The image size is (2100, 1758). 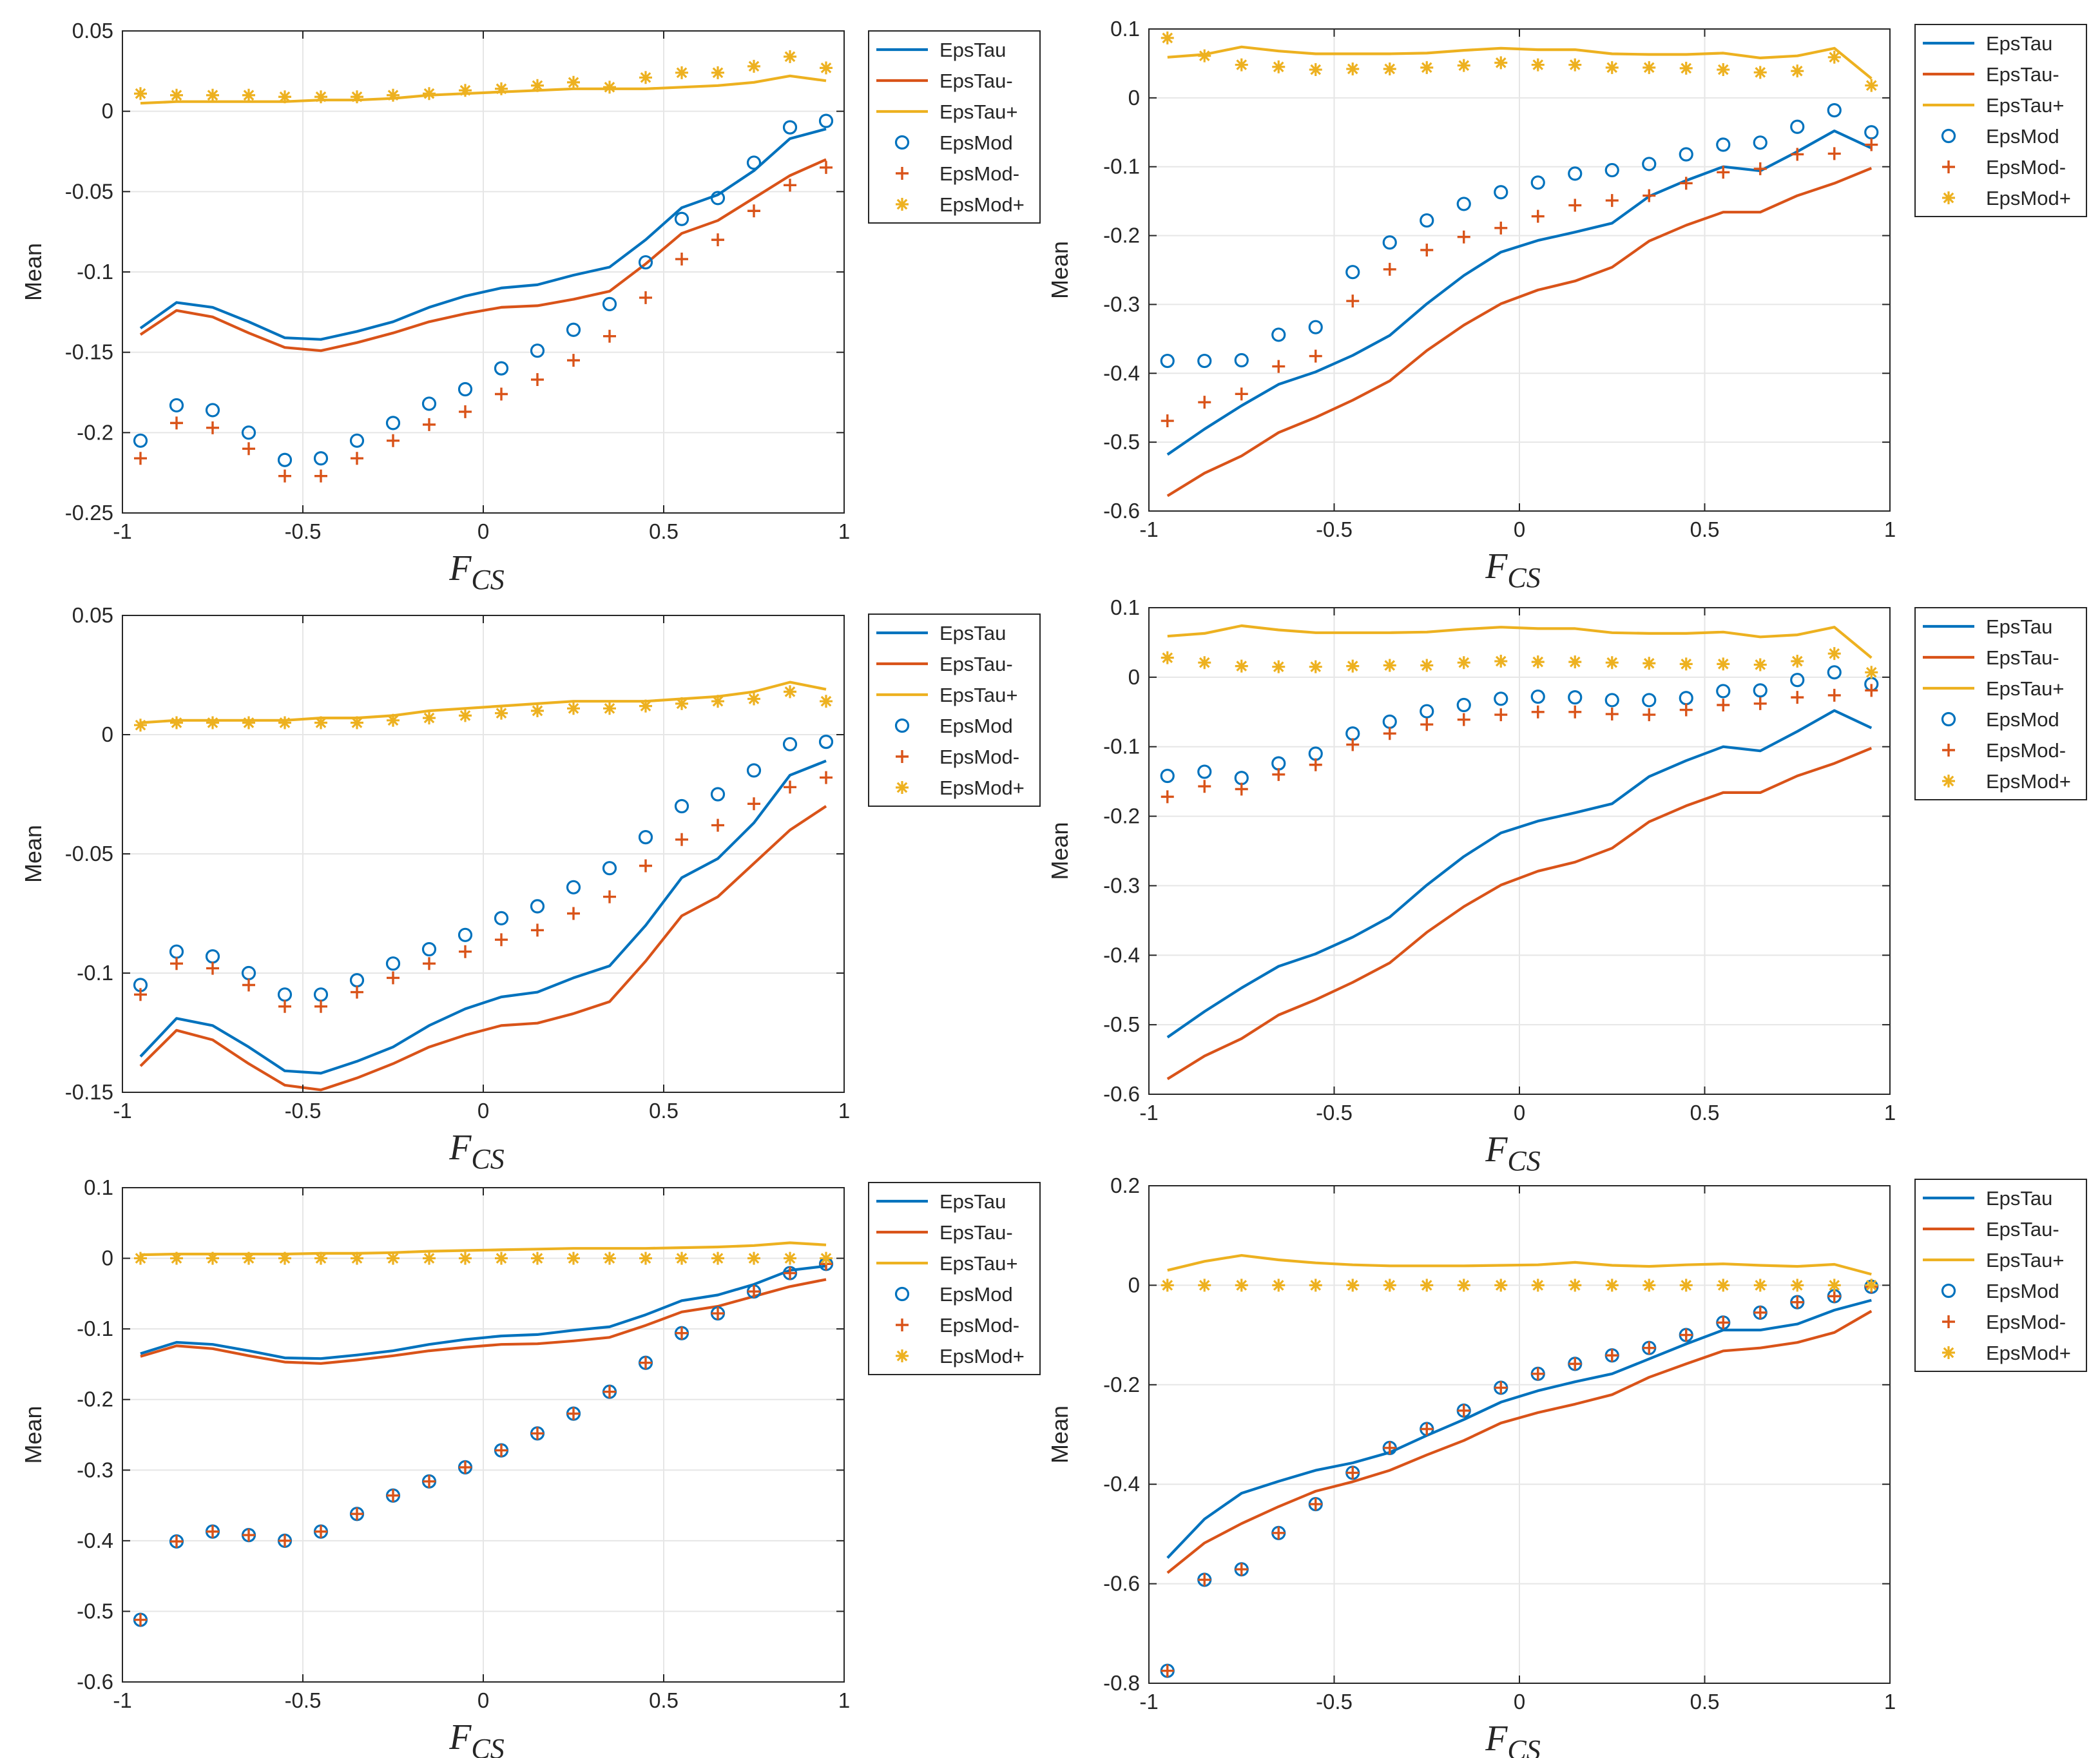 I want to click on y-tick-label: -0.5, so click(x=95, y=1611).